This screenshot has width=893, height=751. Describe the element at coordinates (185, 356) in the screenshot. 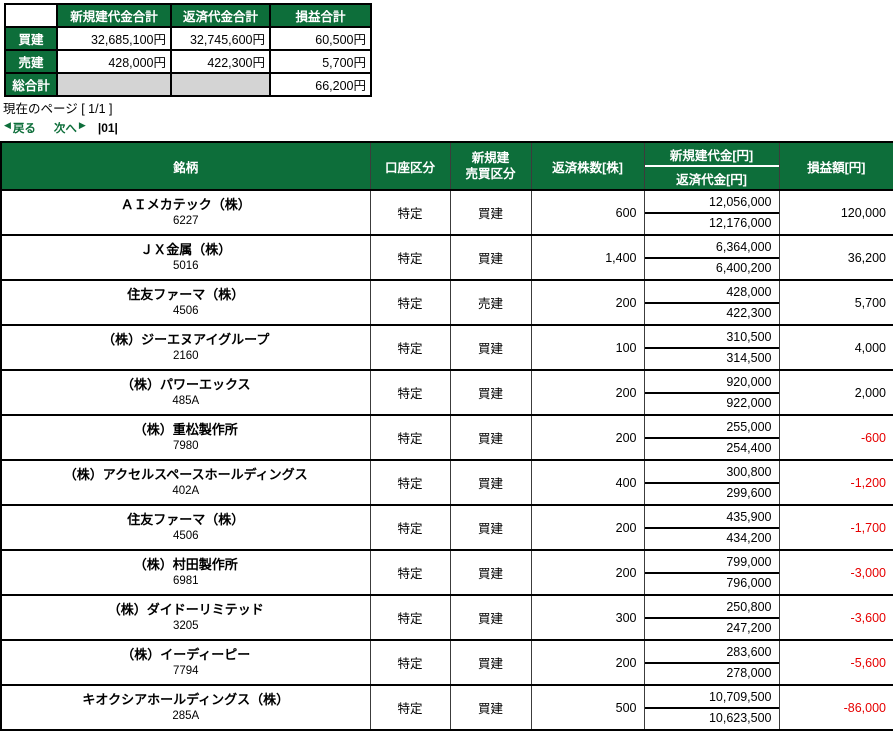

I see `stock-code: 2160` at that location.